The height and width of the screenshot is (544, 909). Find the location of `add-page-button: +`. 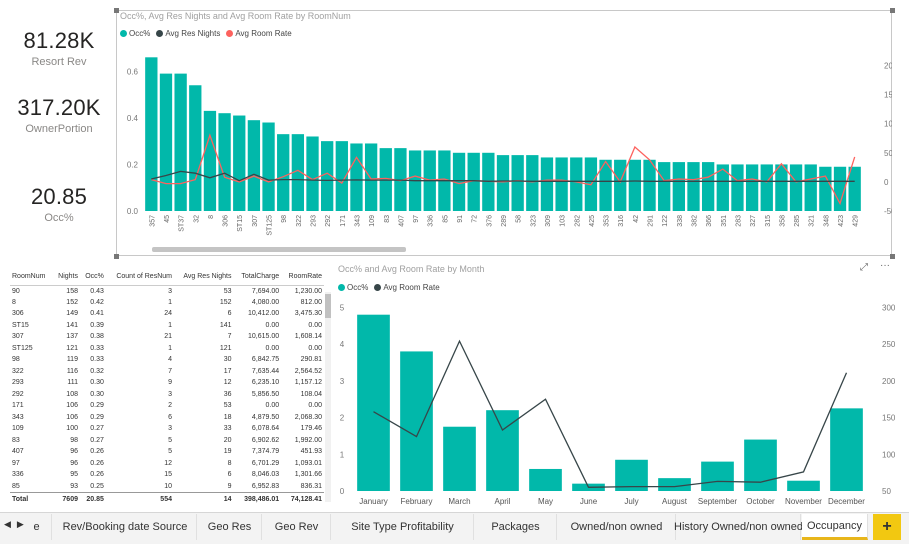

add-page-button: + is located at coordinates (887, 527).